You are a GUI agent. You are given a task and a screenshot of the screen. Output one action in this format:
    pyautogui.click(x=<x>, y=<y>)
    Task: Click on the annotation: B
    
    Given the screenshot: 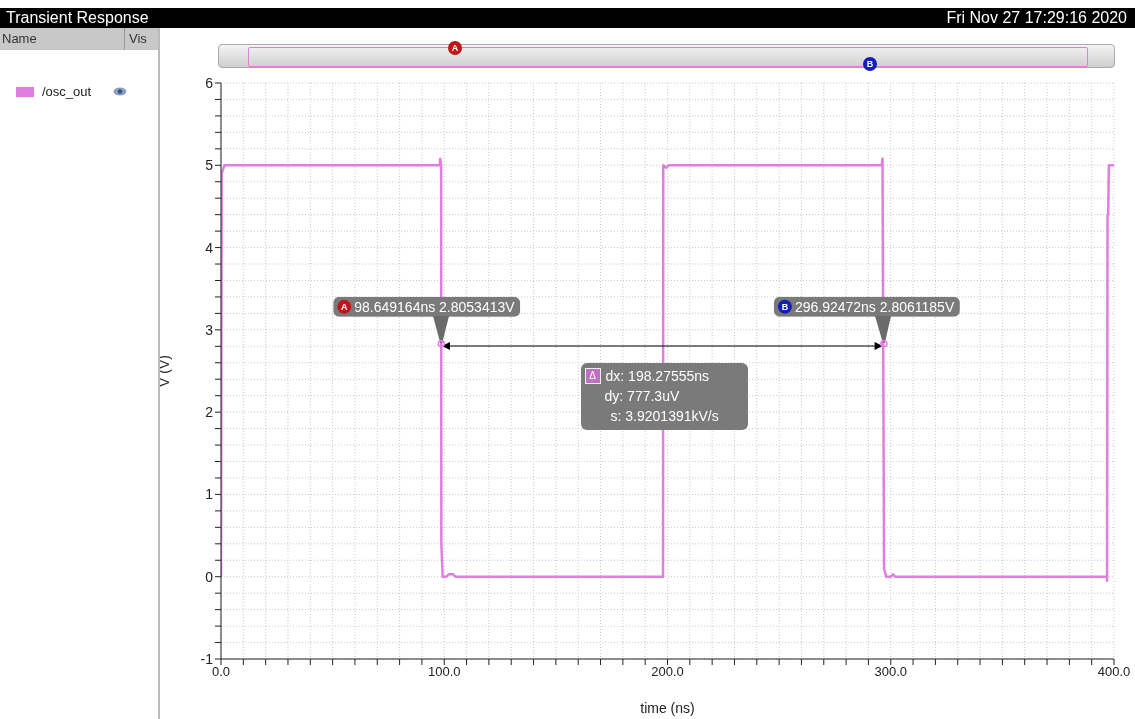 What is the action you would take?
    pyautogui.click(x=784, y=306)
    